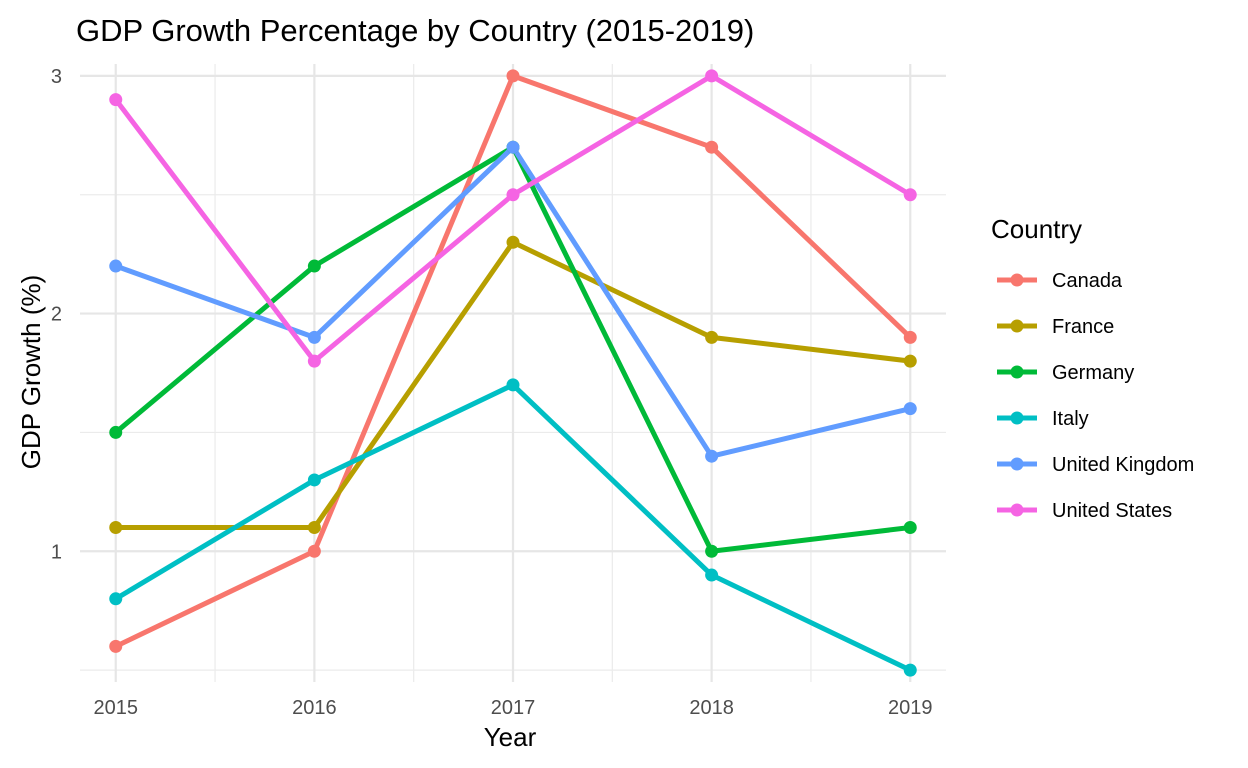  What do you see at coordinates (314, 708) in the screenshot?
I see `x-tick-label: 2016` at bounding box center [314, 708].